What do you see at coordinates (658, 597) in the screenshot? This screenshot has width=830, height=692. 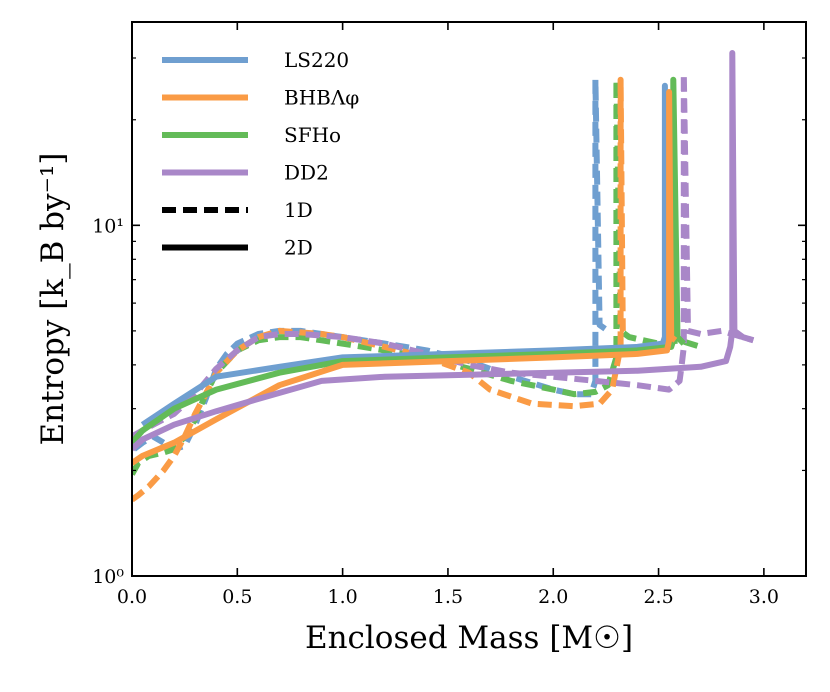 I see `x-tick-label: 2.5` at bounding box center [658, 597].